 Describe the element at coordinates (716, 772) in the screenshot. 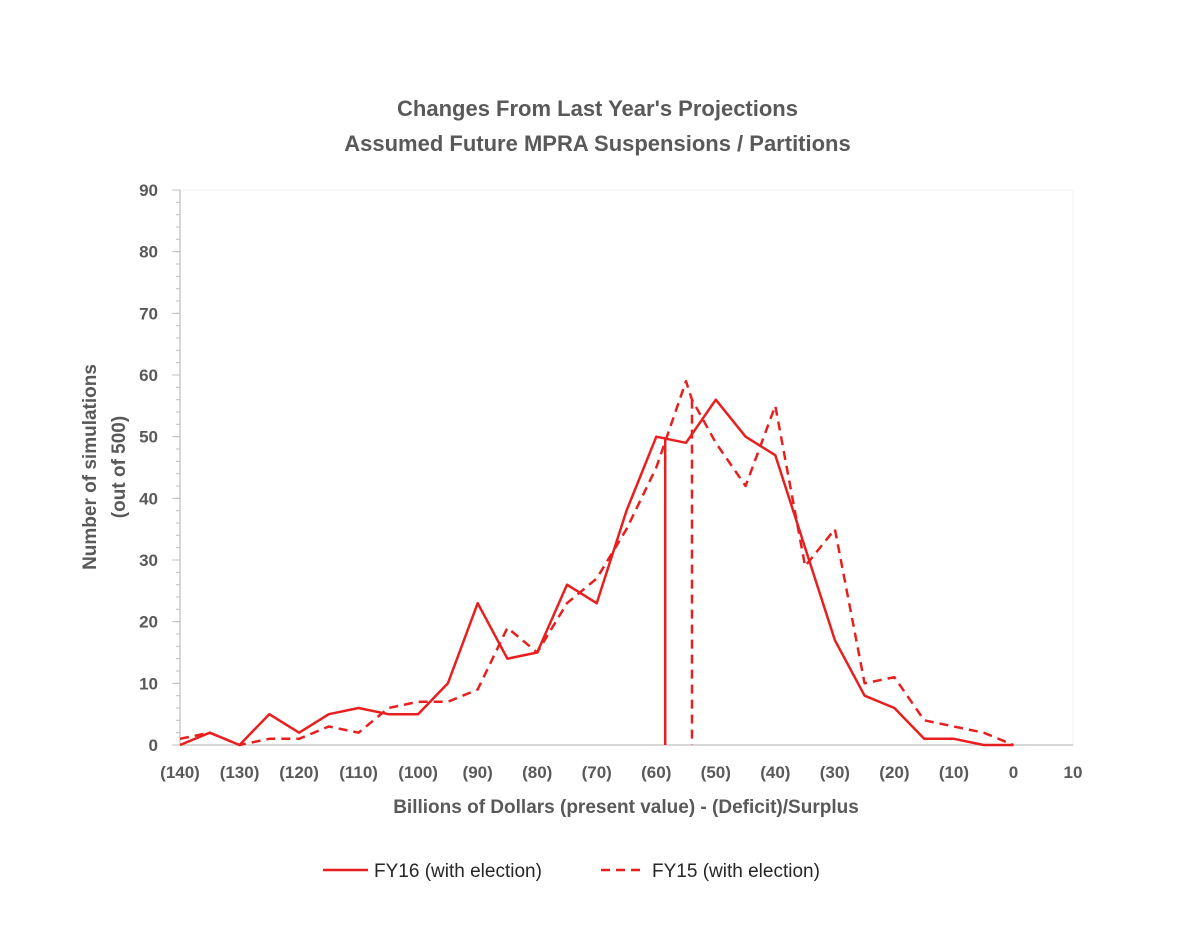

I see `x-tick-label: (50)` at that location.